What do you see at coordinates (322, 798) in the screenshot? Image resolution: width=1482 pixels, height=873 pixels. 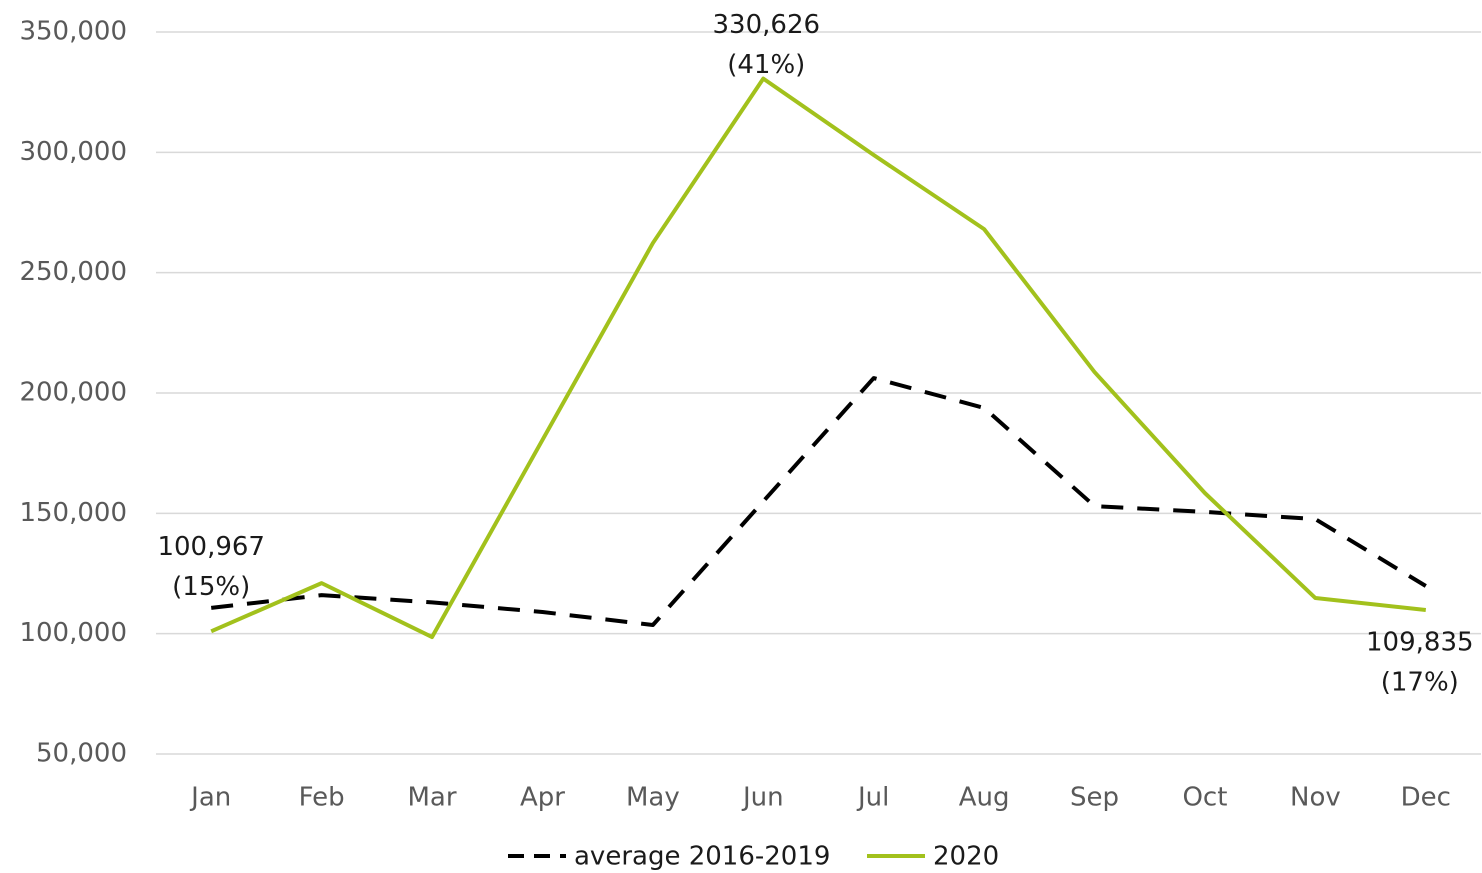 I see `x-tick-label: Feb` at bounding box center [322, 798].